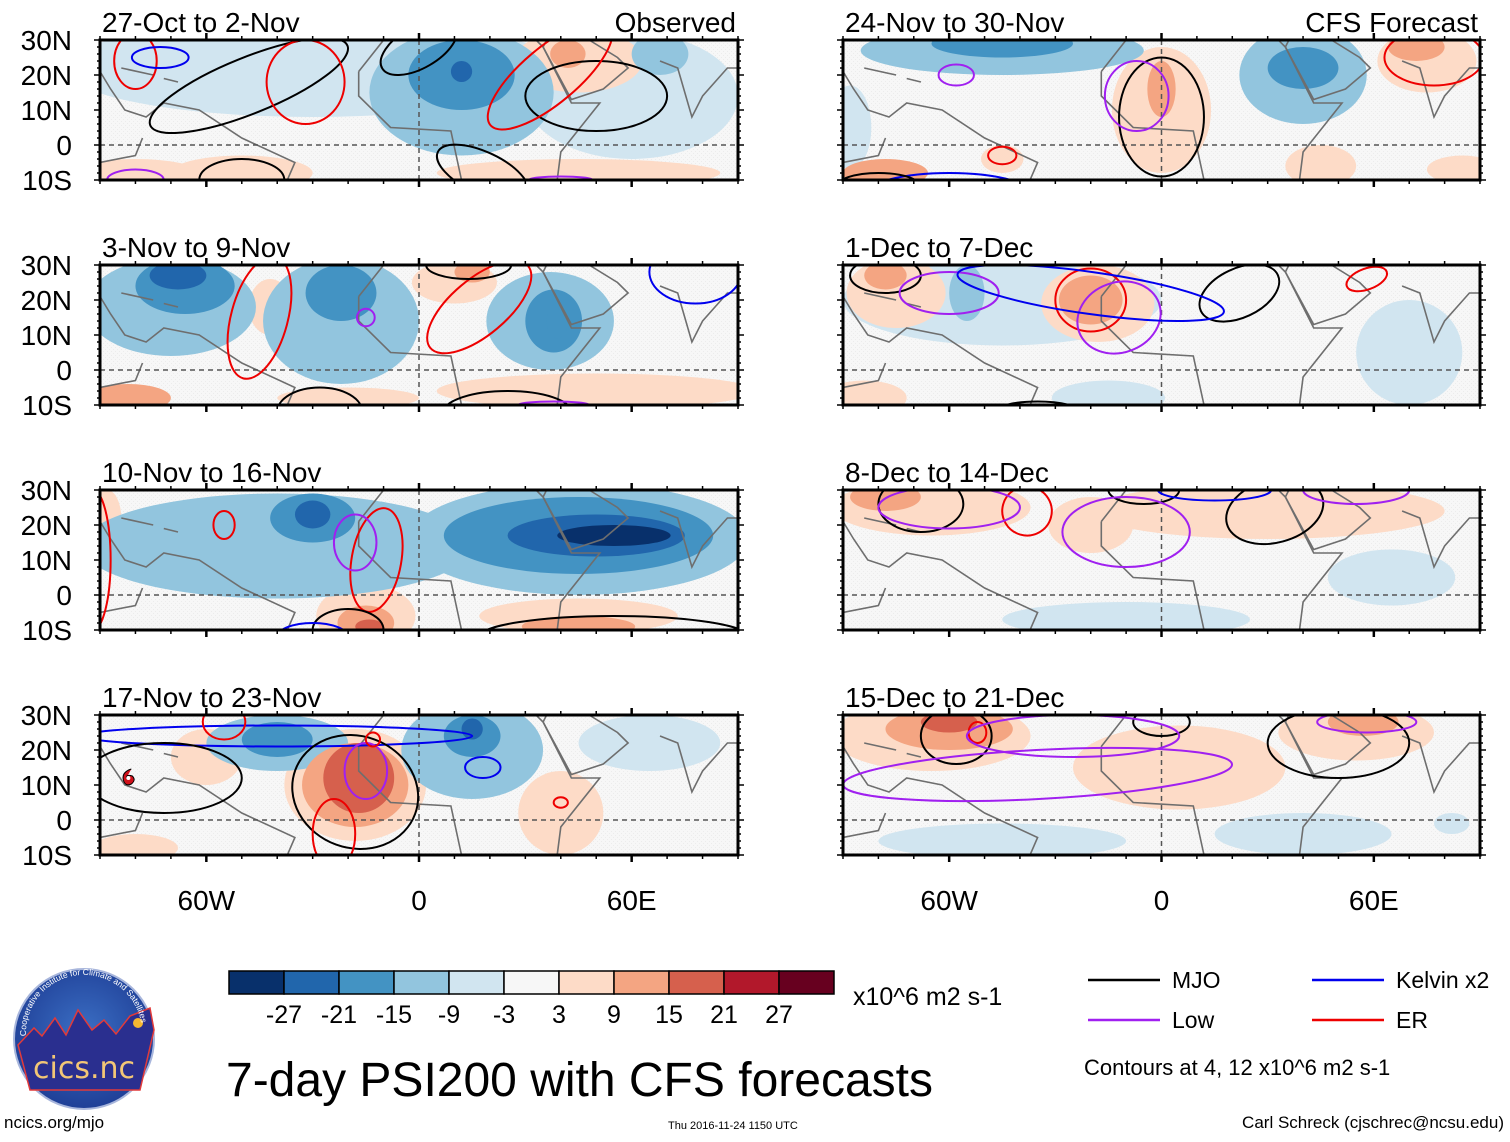  What do you see at coordinates (47, 405) in the screenshot?
I see `y-tick-label: 10S` at bounding box center [47, 405].